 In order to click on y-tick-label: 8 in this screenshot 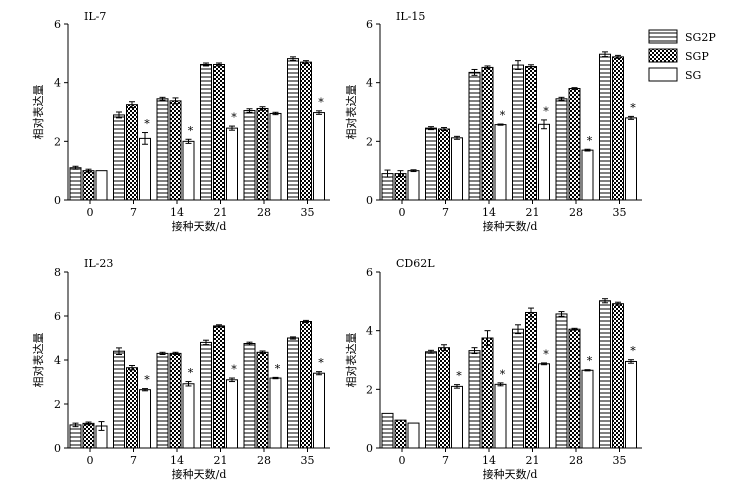, I will do `click(57, 272)`.